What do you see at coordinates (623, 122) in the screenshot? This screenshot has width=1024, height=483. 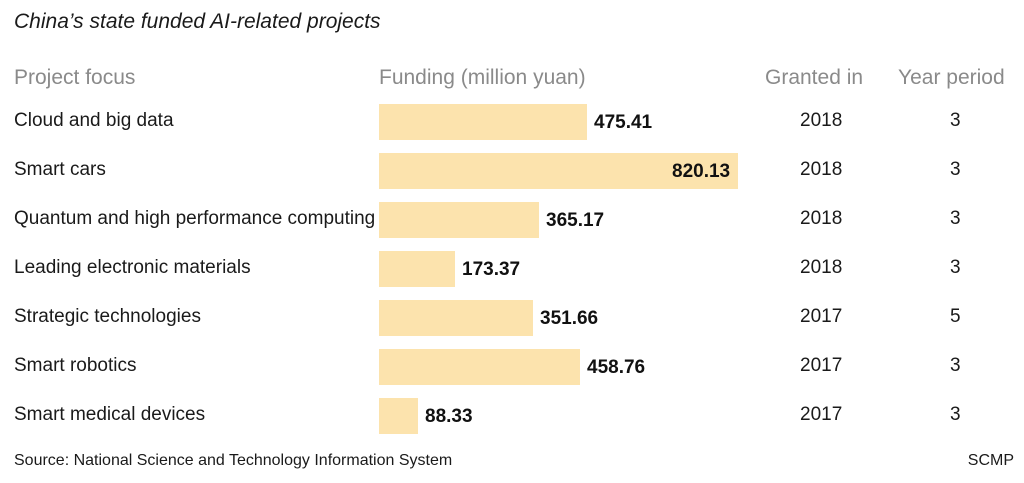 I see `funding-value-label: 475.41` at bounding box center [623, 122].